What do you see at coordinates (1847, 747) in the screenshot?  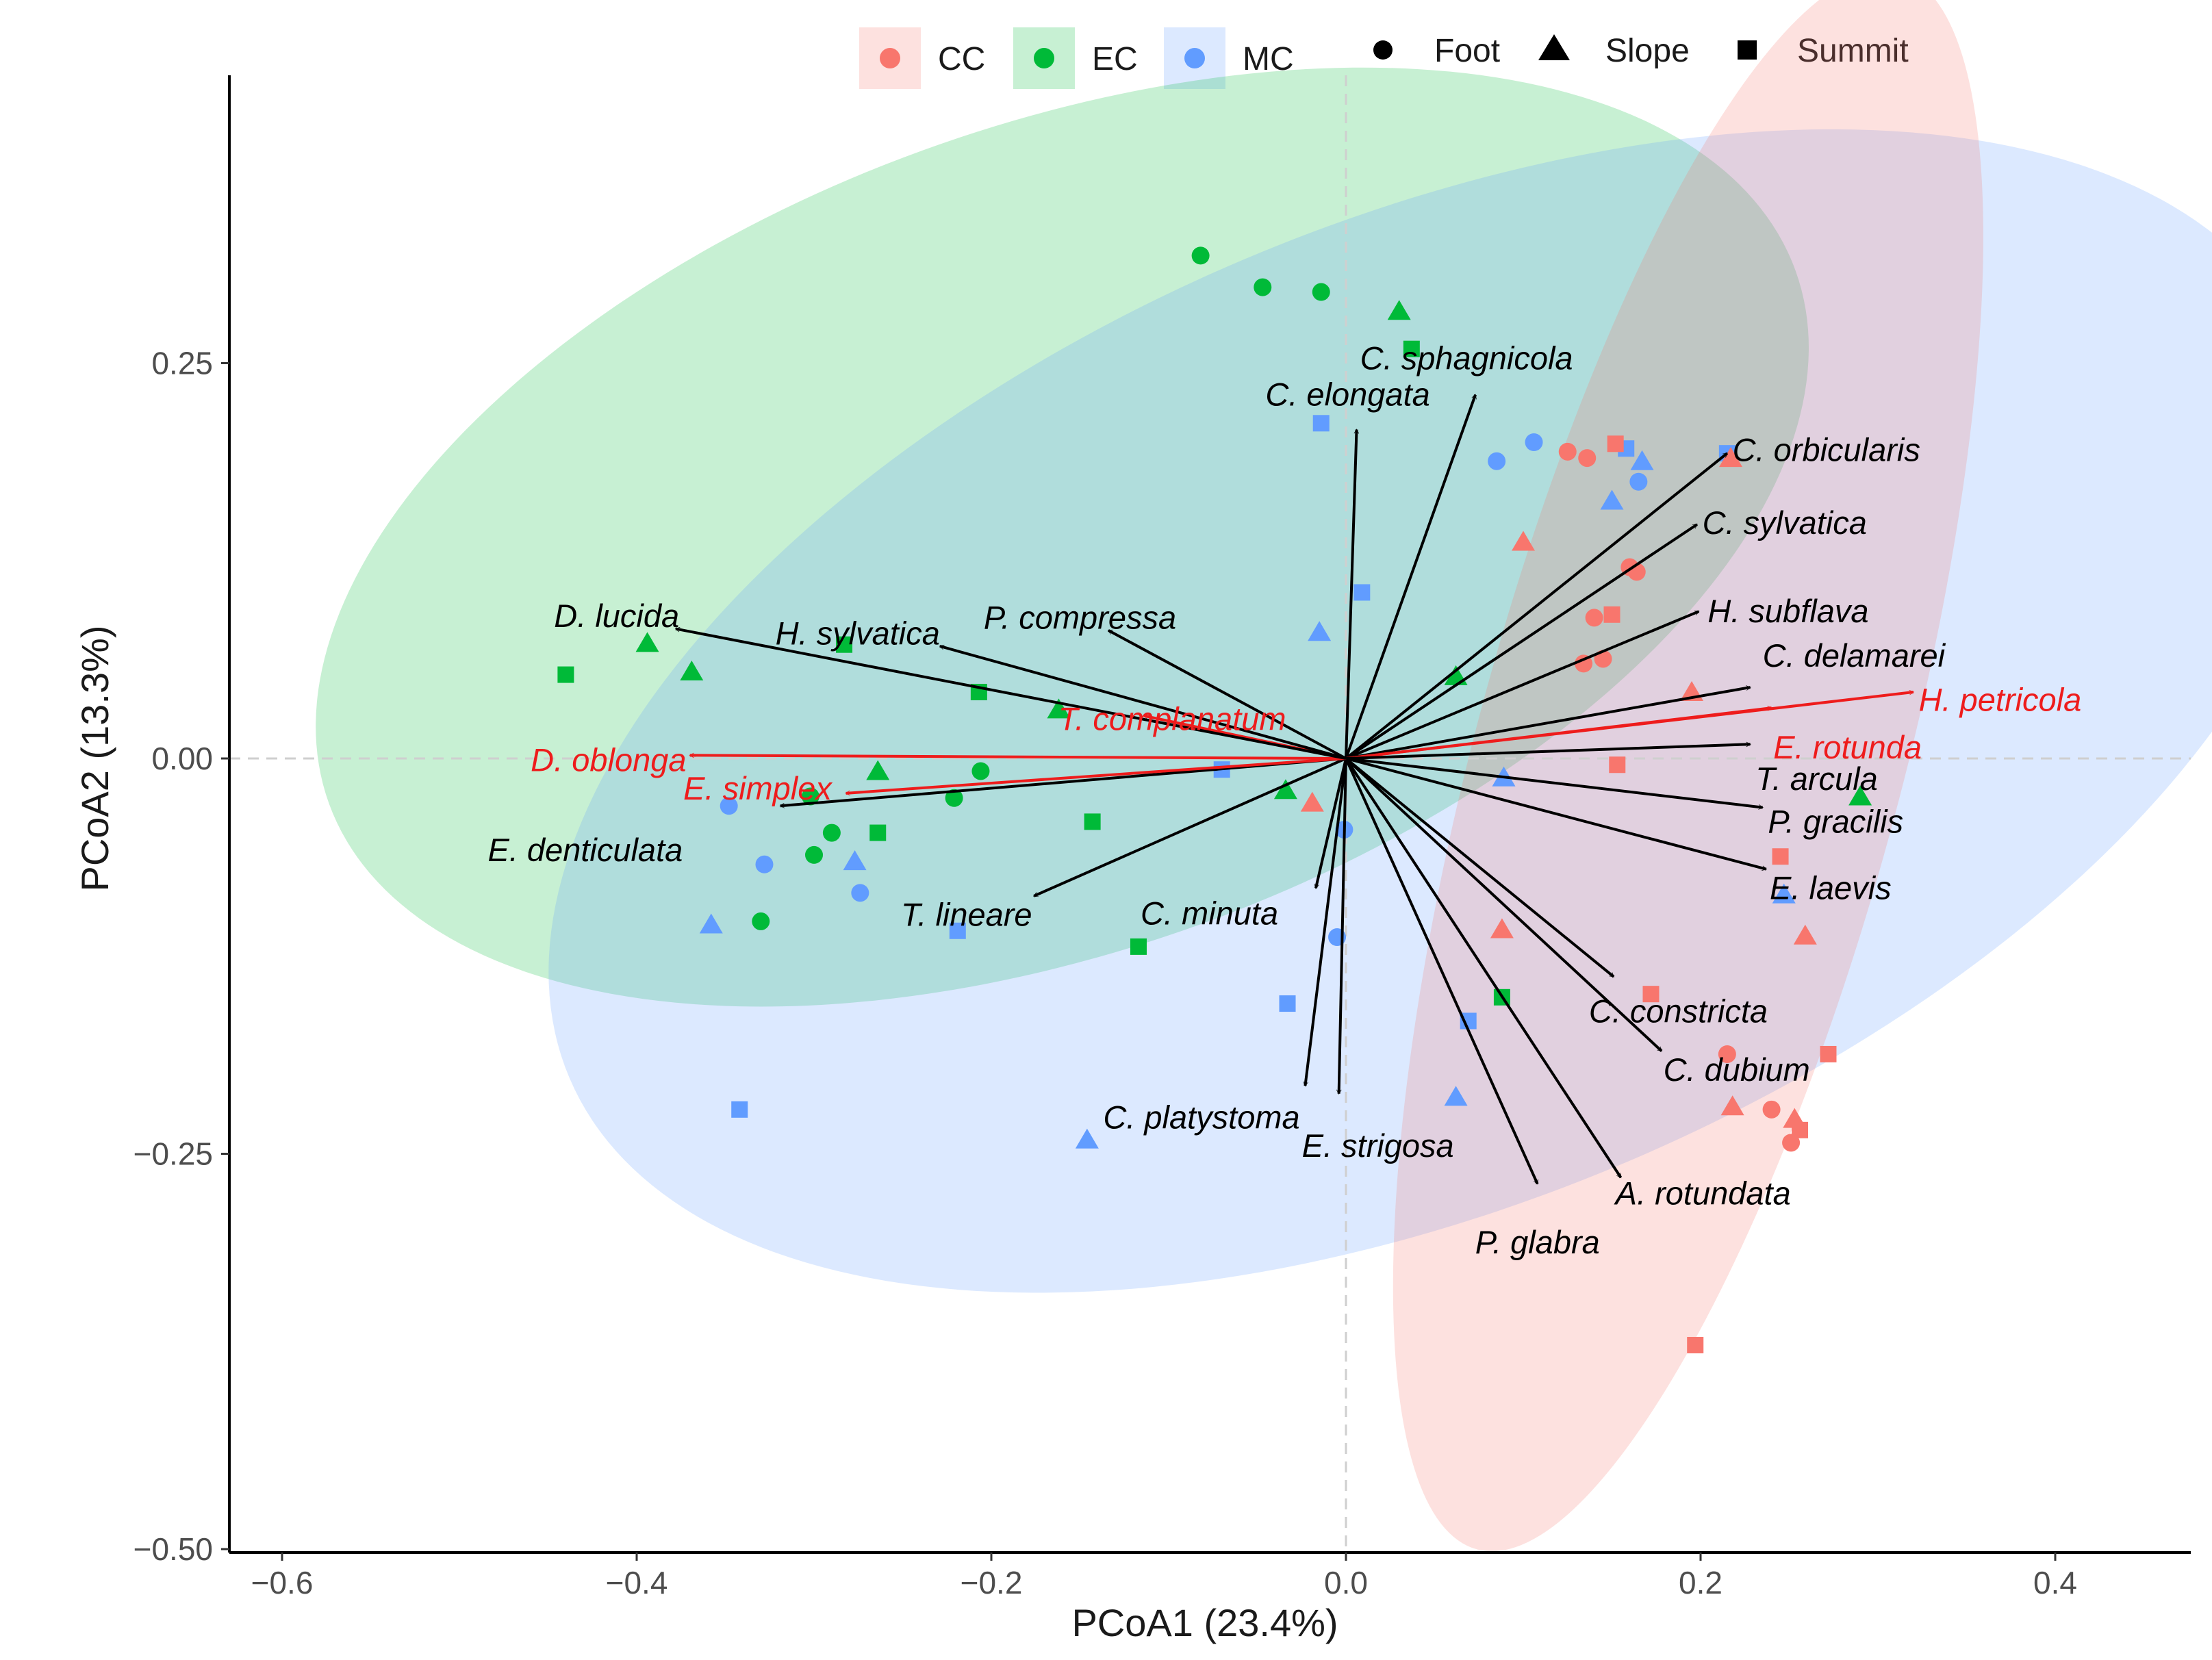 I see `vector-label-e-rotunda: E. rotunda` at bounding box center [1847, 747].